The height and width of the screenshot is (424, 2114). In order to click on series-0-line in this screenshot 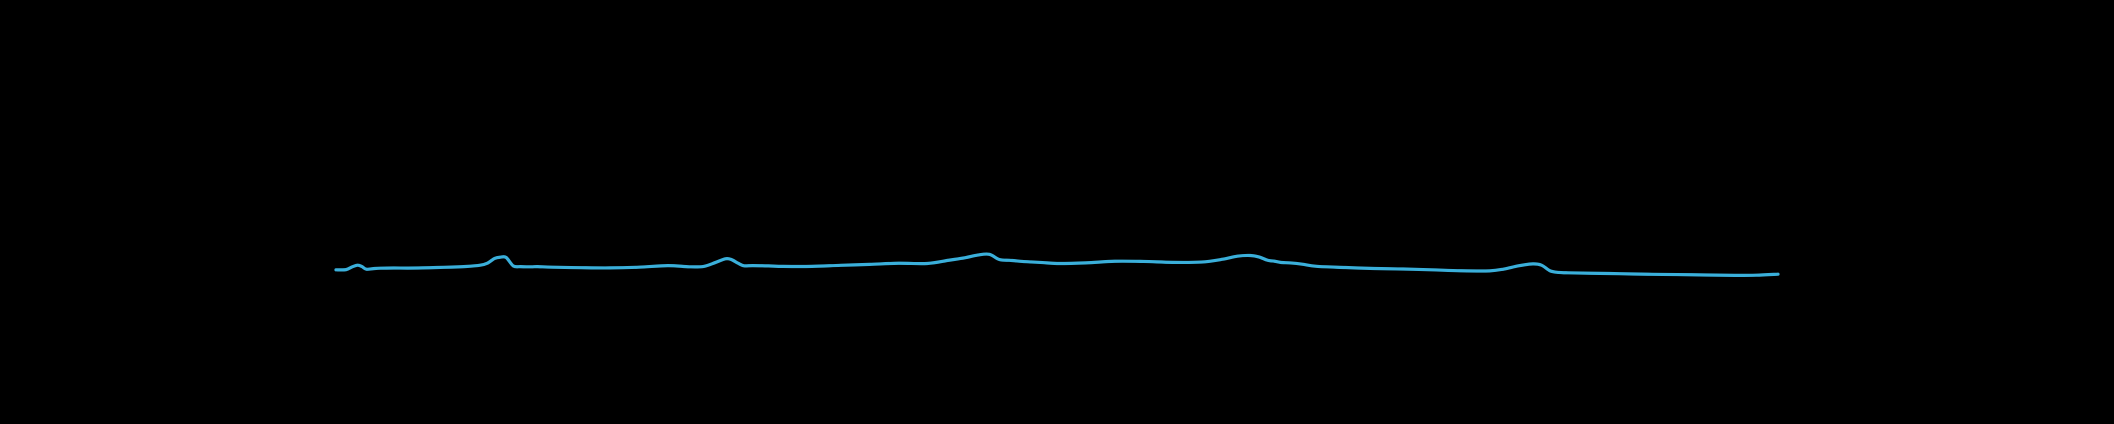, I will do `click(1057, 264)`.